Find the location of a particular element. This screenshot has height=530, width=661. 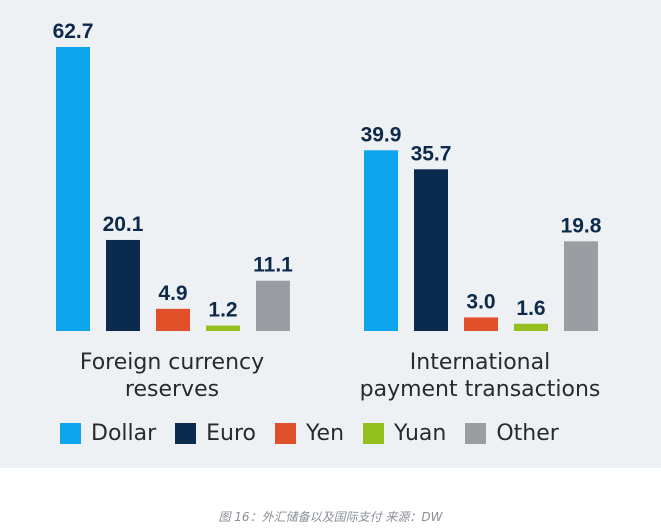

legend-item-yen: Yen is located at coordinates (309, 433).